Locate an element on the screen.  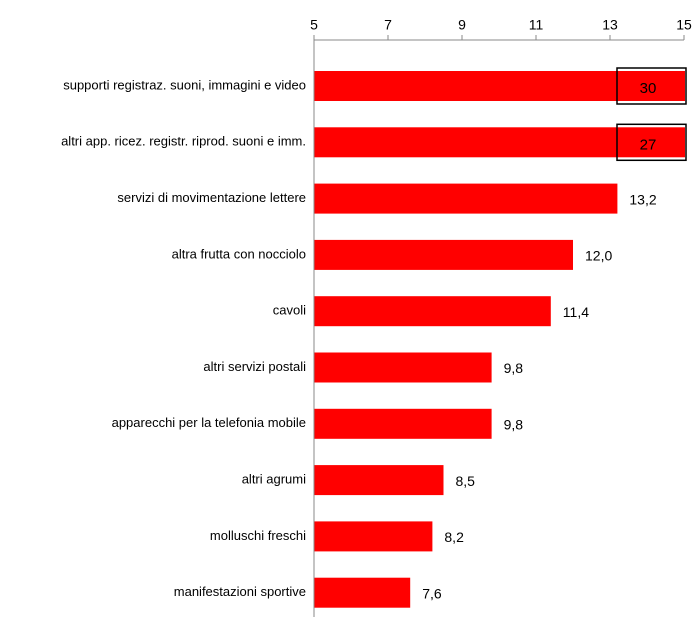
value-label: 8,2 is located at coordinates (454, 537).